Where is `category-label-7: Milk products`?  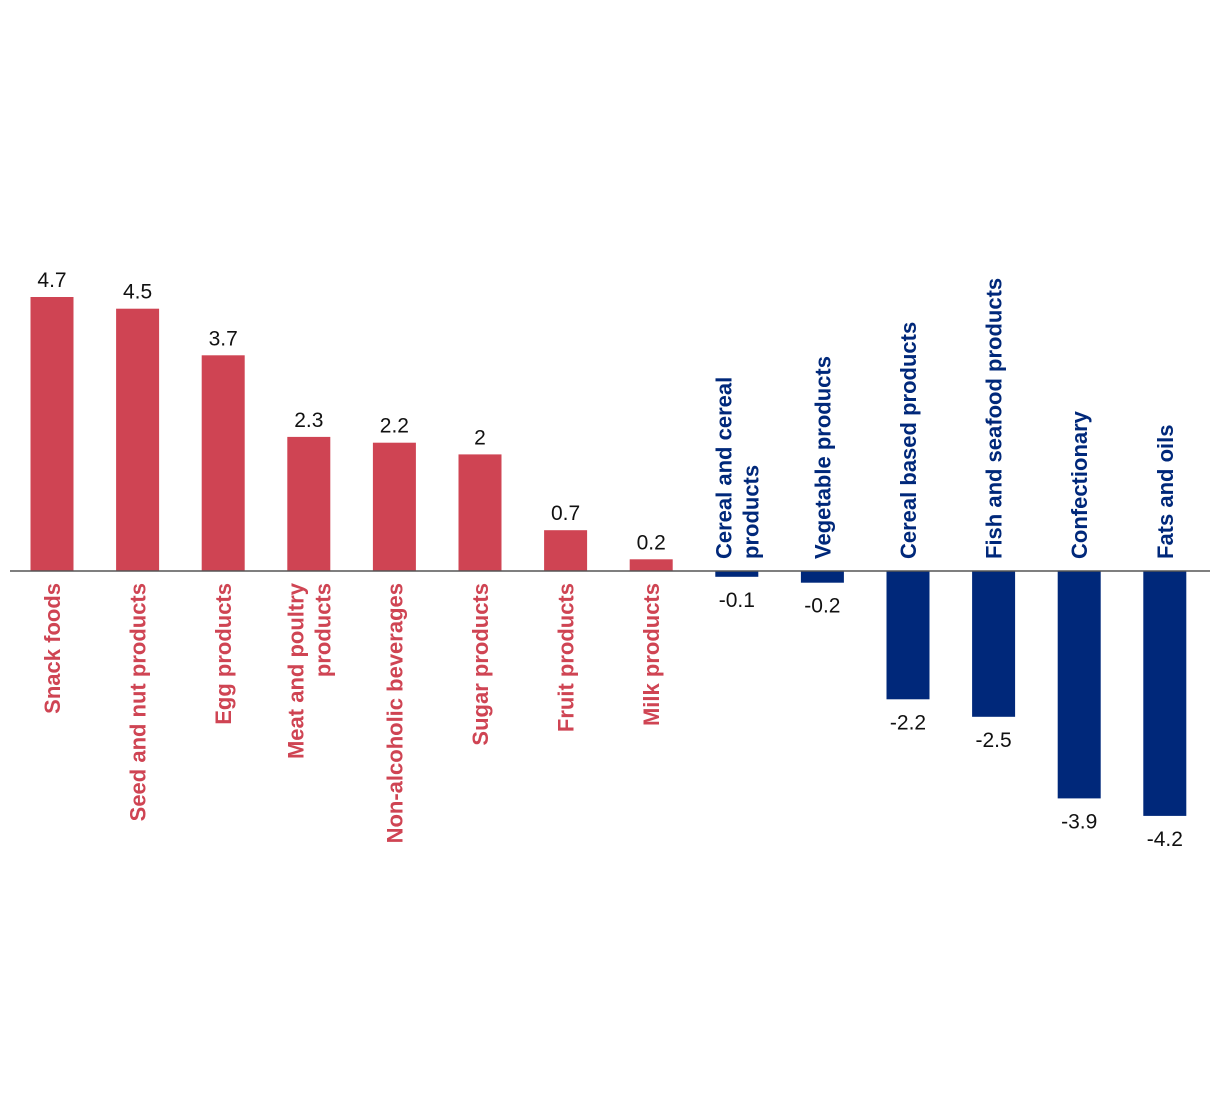
category-label-7: Milk products is located at coordinates (651, 654).